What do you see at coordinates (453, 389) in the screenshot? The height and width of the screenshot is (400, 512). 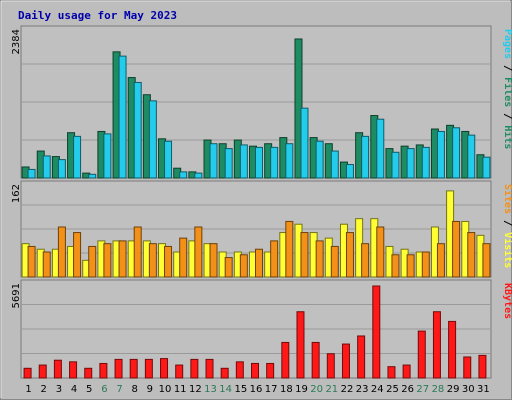 I see `x-tick-label: 29` at bounding box center [453, 389].